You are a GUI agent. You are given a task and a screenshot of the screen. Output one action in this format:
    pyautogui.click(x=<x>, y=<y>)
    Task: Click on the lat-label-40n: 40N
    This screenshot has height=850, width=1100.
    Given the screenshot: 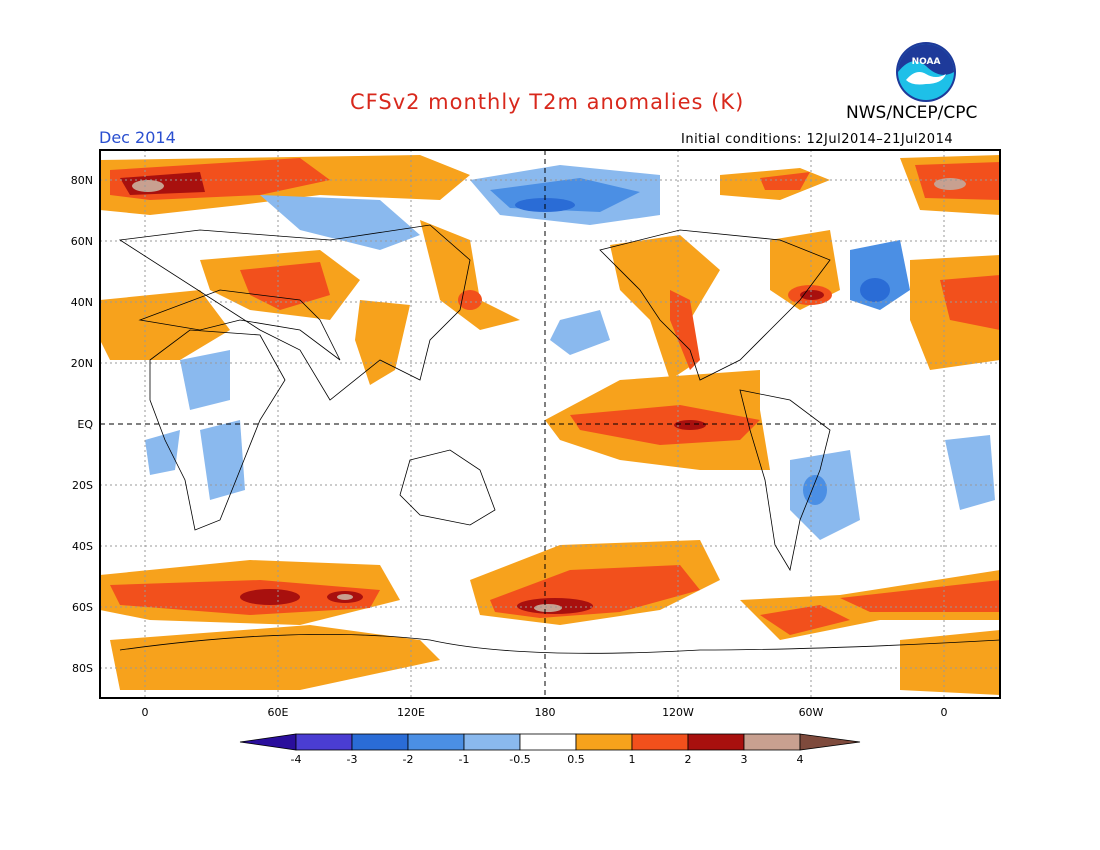 What is the action you would take?
    pyautogui.click(x=82, y=302)
    